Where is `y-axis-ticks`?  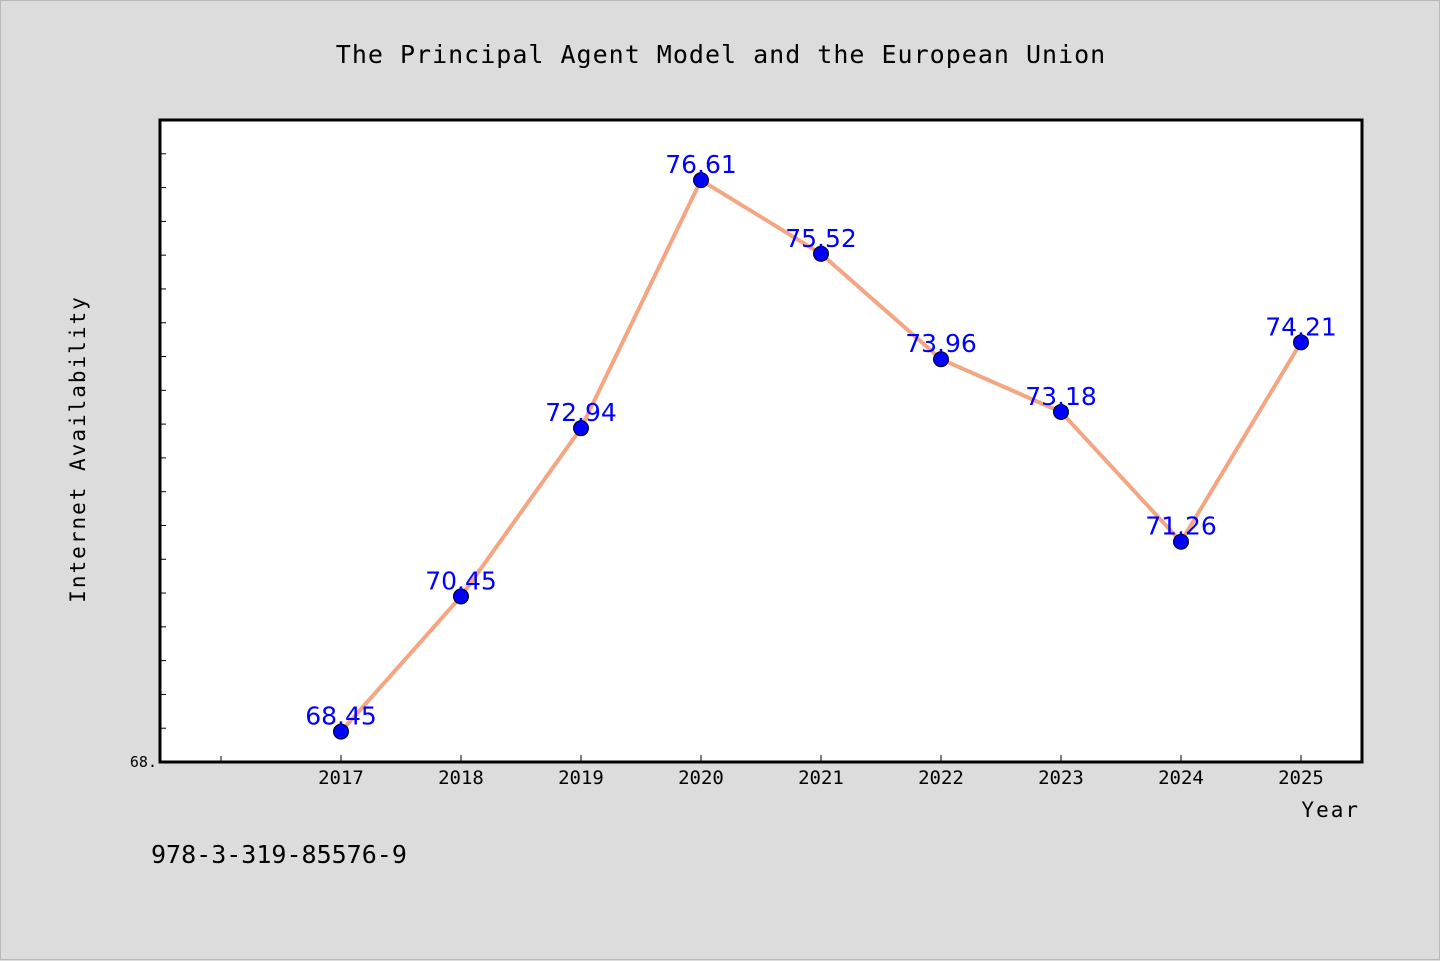 y-axis-ticks is located at coordinates (163, 424).